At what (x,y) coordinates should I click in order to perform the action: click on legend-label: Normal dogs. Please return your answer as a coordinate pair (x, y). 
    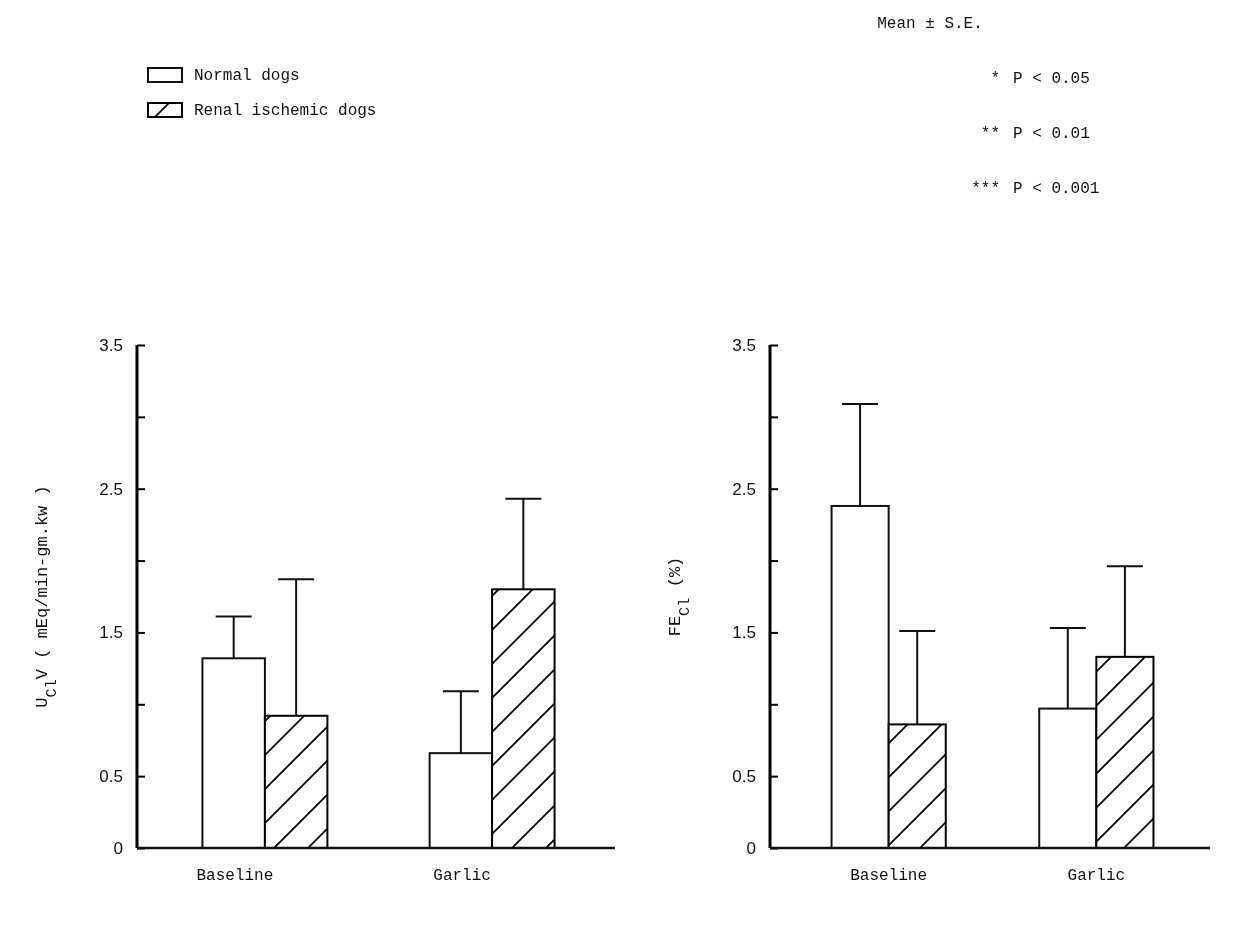
    Looking at the image, I should click on (247, 76).